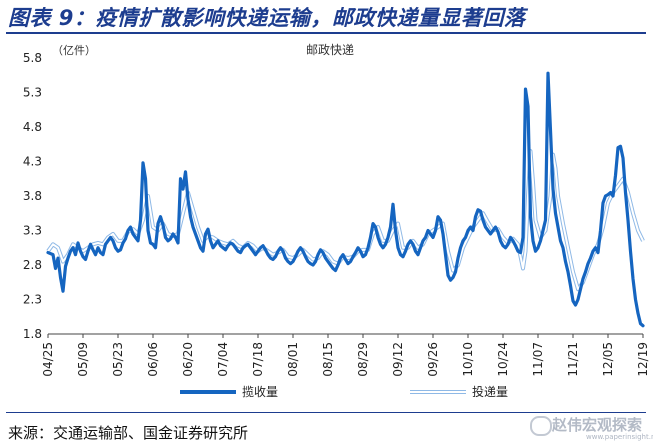  I want to click on x-tick-label: 08/15, so click(328, 359).